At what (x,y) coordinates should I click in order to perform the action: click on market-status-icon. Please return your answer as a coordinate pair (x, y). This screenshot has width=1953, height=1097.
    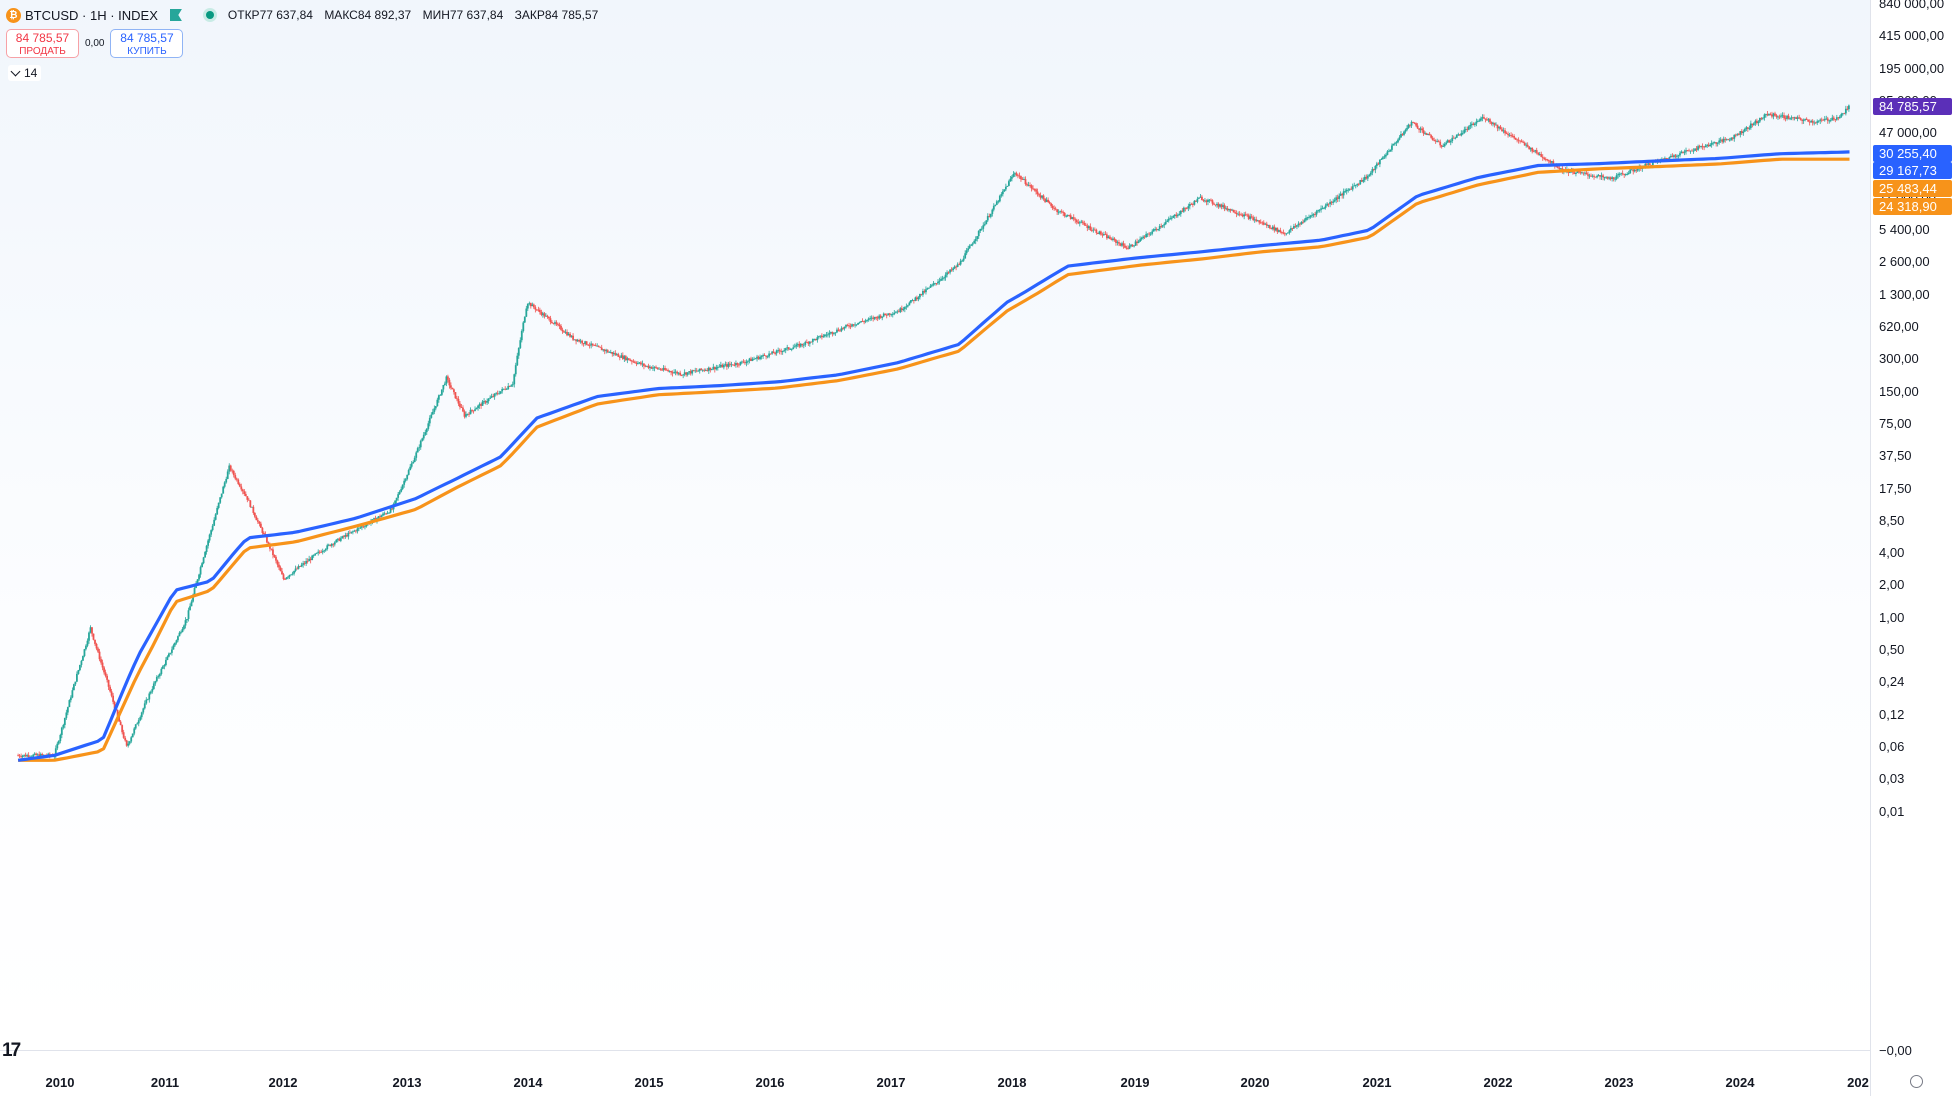
    Looking at the image, I should click on (209, 15).